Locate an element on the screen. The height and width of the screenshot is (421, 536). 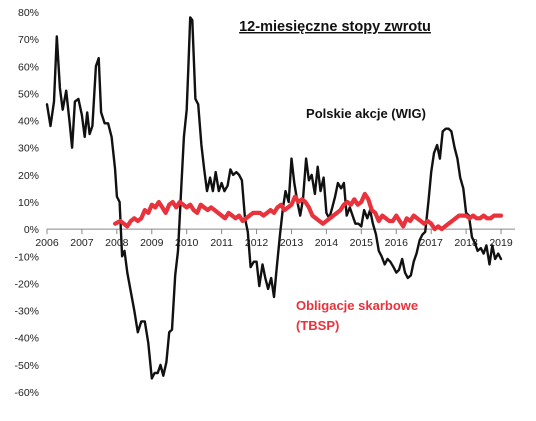
series-label-wig: Polskie akcje (WIG) is located at coordinates (366, 113).